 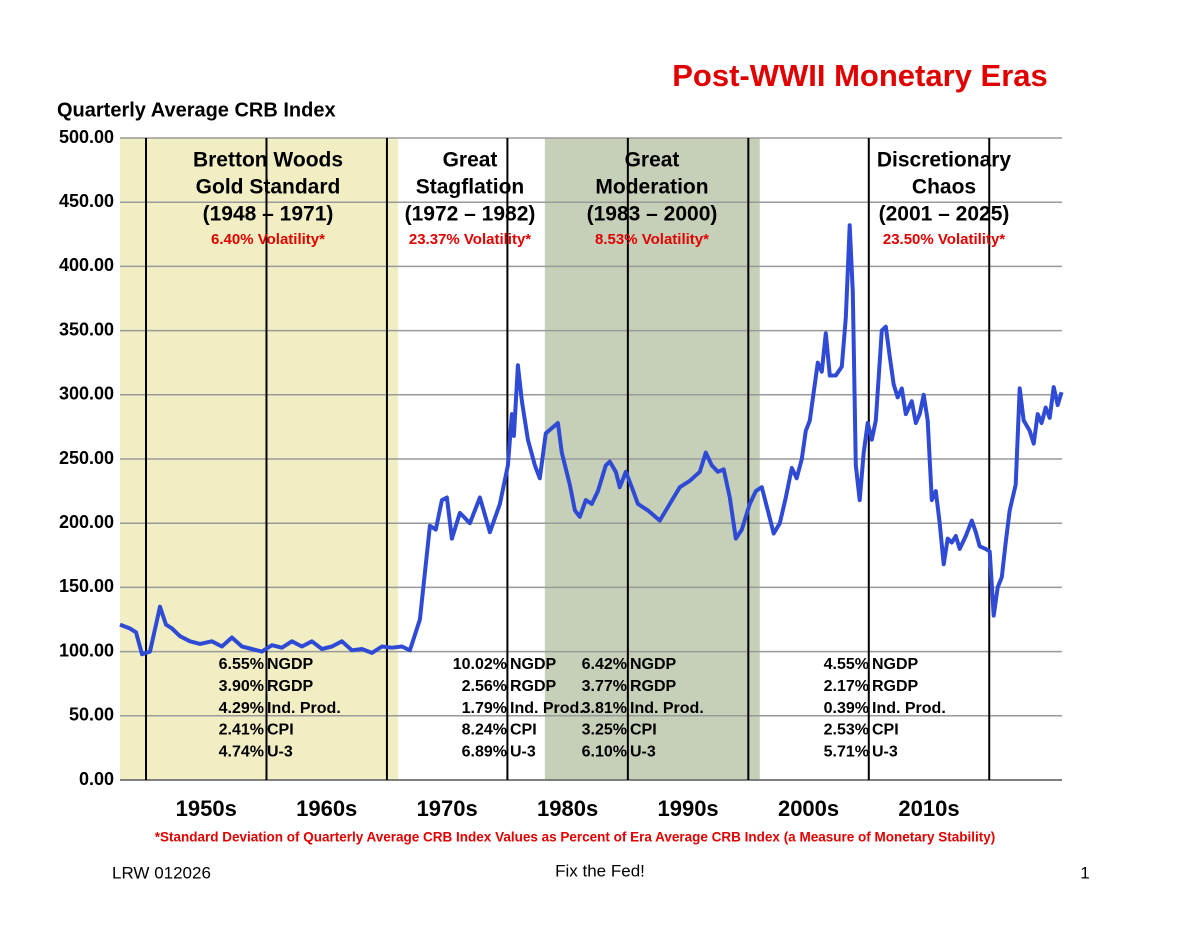 I want to click on x-tick-label: 1950s, so click(x=206, y=808).